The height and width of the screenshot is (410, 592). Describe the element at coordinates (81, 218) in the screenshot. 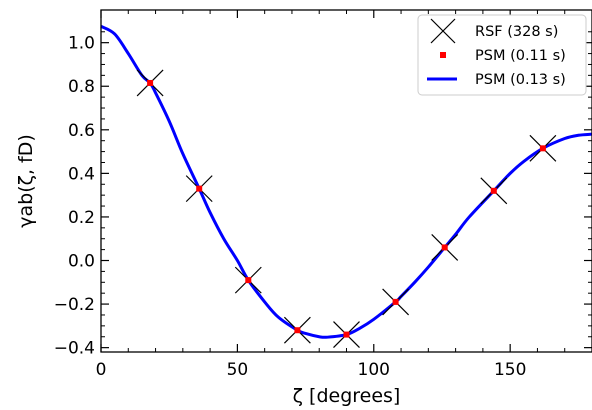

I see `y-tick-label: 0.2` at that location.